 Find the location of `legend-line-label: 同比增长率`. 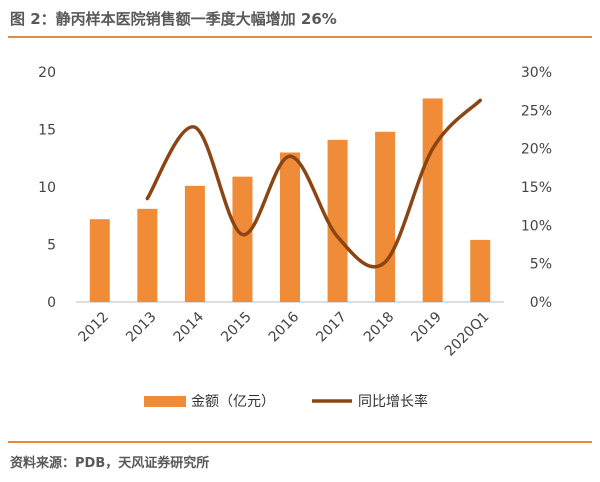

legend-line-label: 同比增长率 is located at coordinates (393, 401).